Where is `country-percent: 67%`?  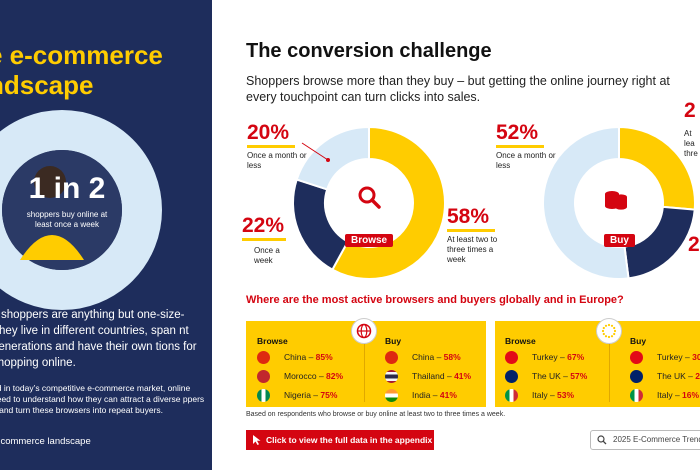 country-percent: 67% is located at coordinates (576, 357).